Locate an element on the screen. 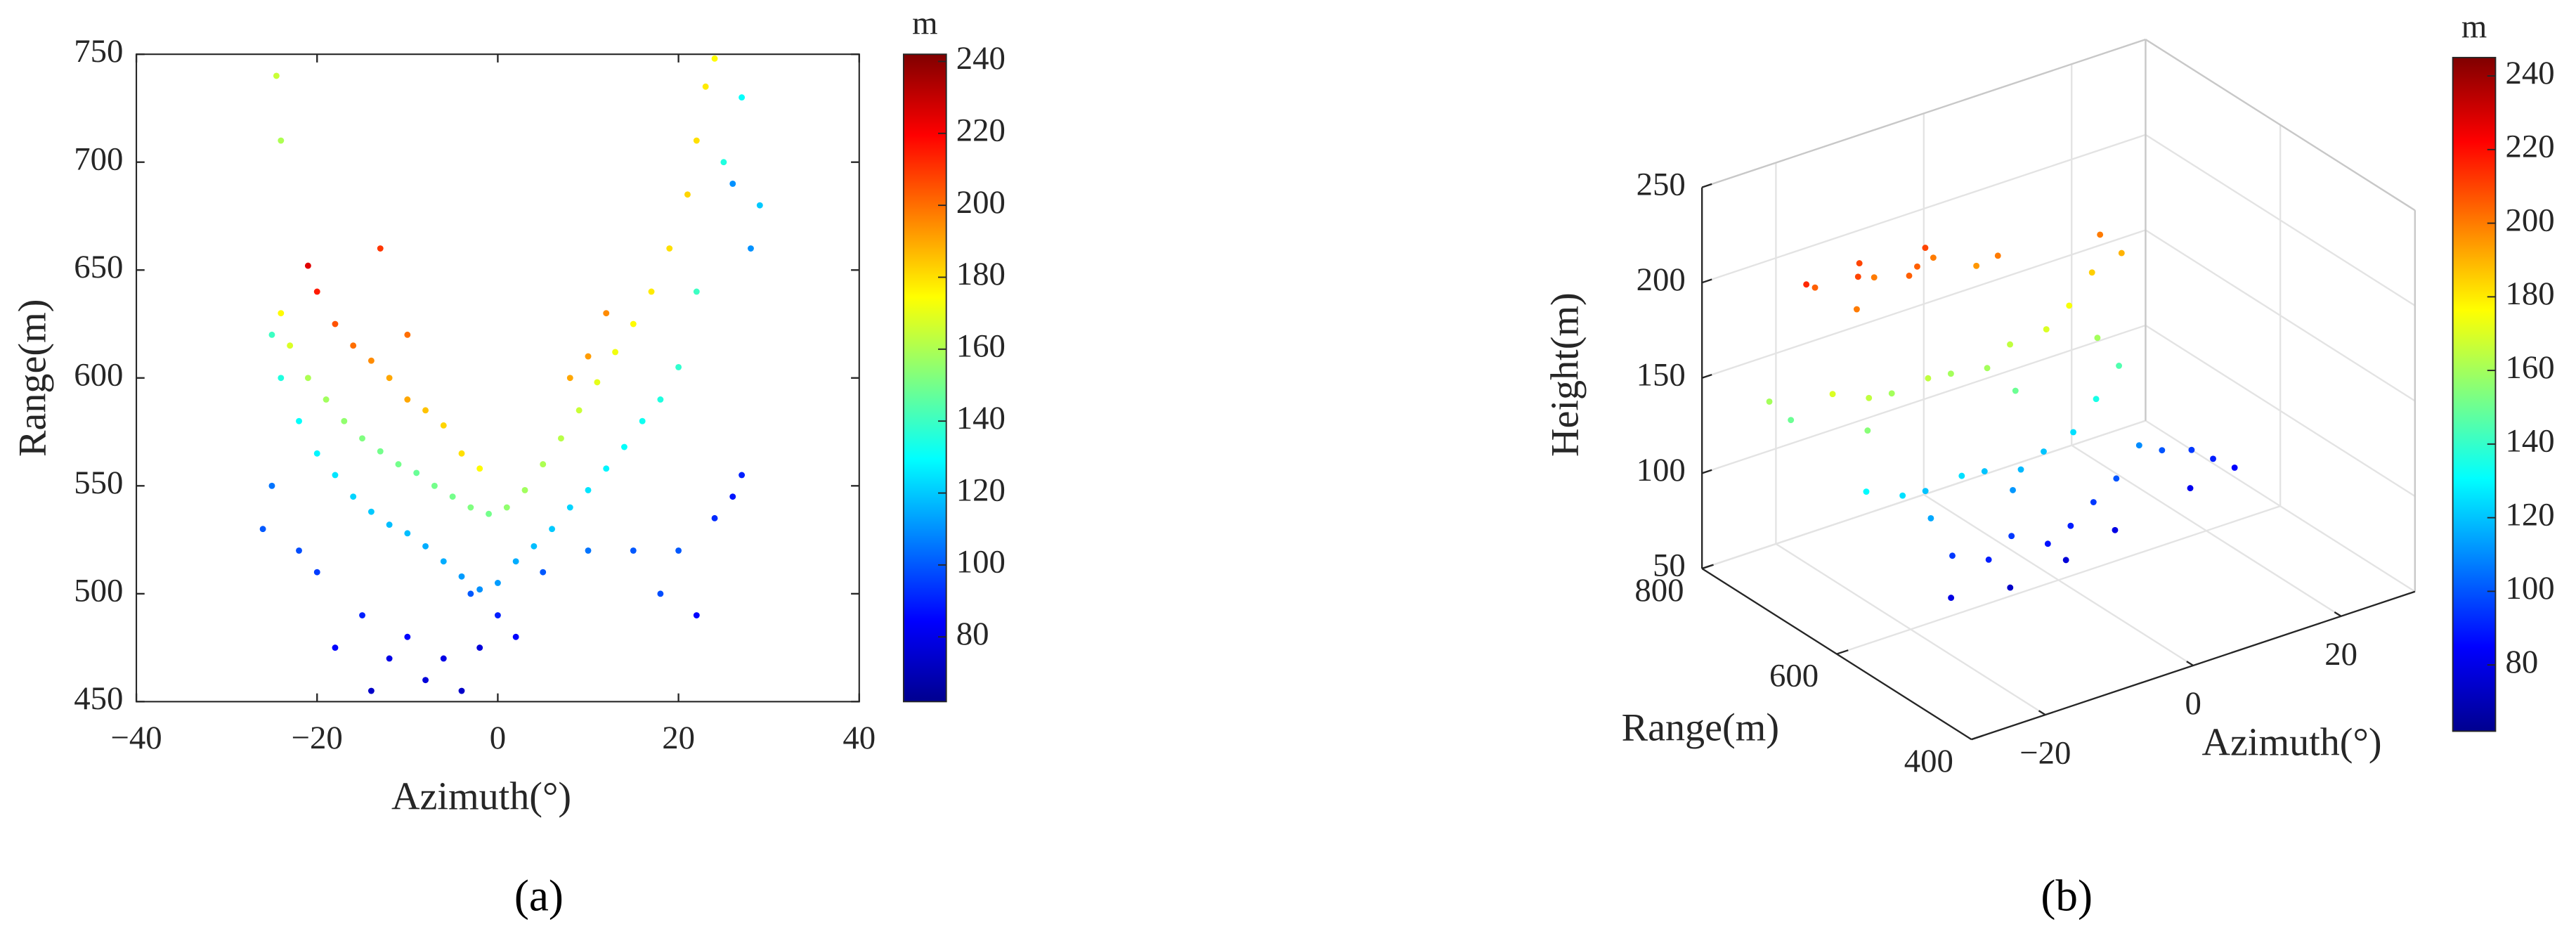 This screenshot has width=2576, height=934. box-edge is located at coordinates (1923, 113).